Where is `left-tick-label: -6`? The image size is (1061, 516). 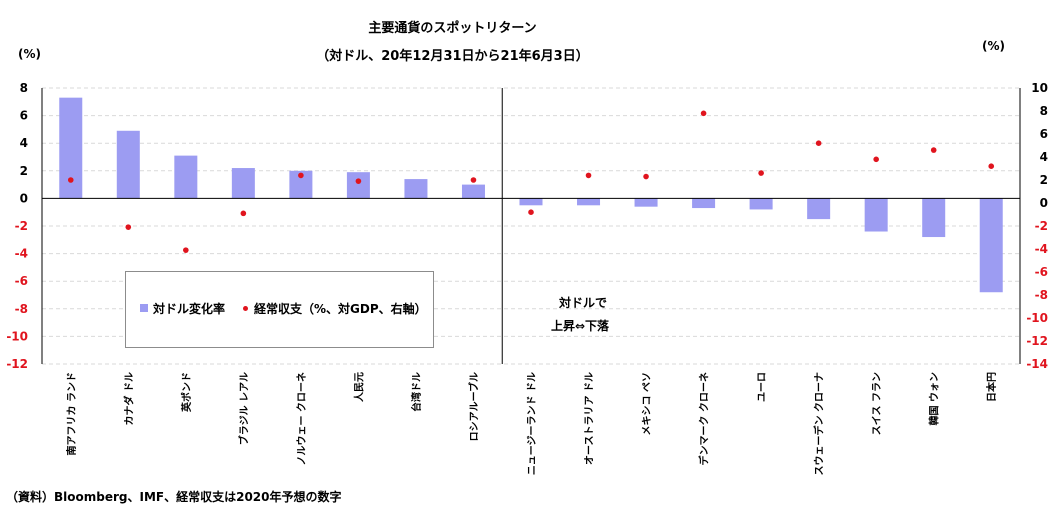 left-tick-label: -6 is located at coordinates (21, 281).